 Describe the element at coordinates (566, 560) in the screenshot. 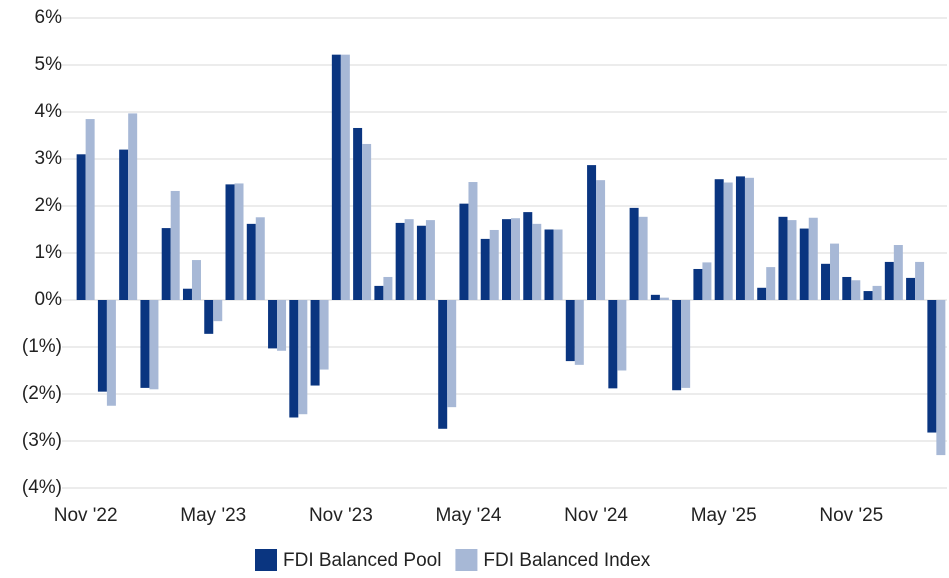

I see `legend-label: FDI Balanced Index` at that location.